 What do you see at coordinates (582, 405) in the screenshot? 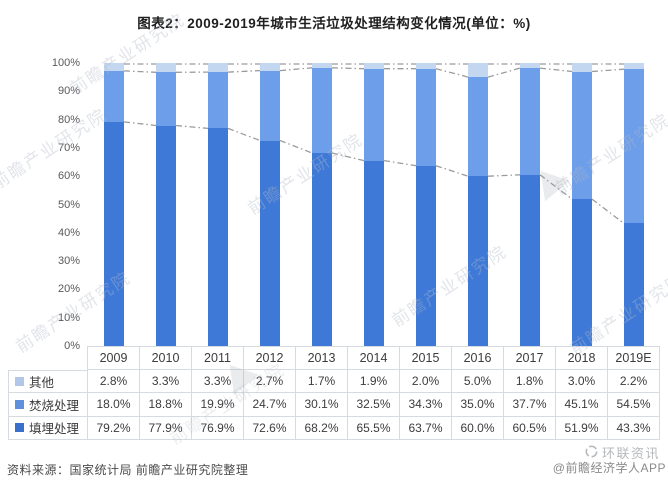
I see `table-value-cell: 45.1%` at bounding box center [582, 405].